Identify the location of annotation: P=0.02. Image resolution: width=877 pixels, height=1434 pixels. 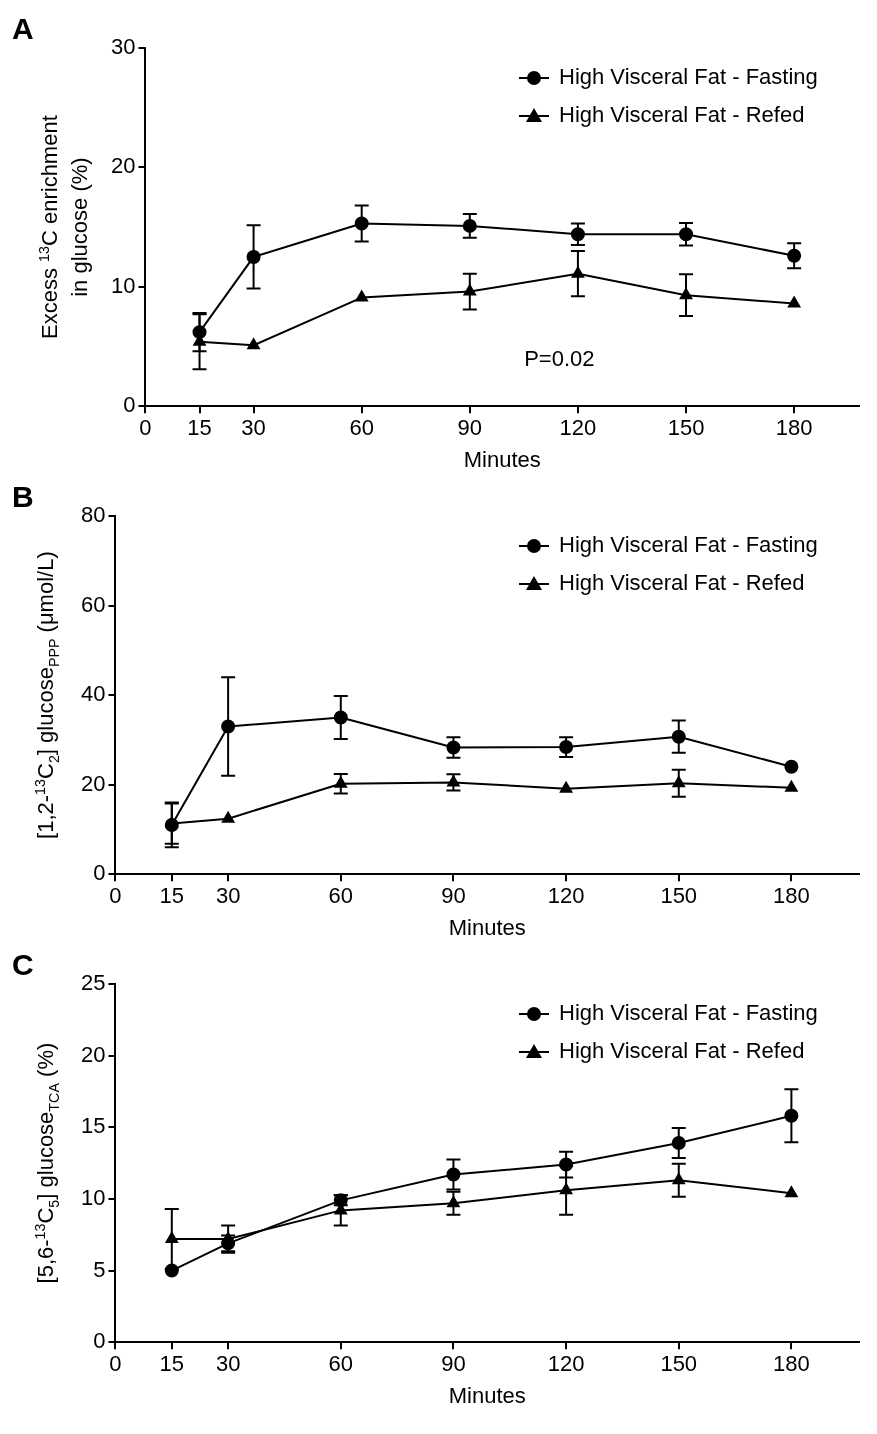
(559, 358).